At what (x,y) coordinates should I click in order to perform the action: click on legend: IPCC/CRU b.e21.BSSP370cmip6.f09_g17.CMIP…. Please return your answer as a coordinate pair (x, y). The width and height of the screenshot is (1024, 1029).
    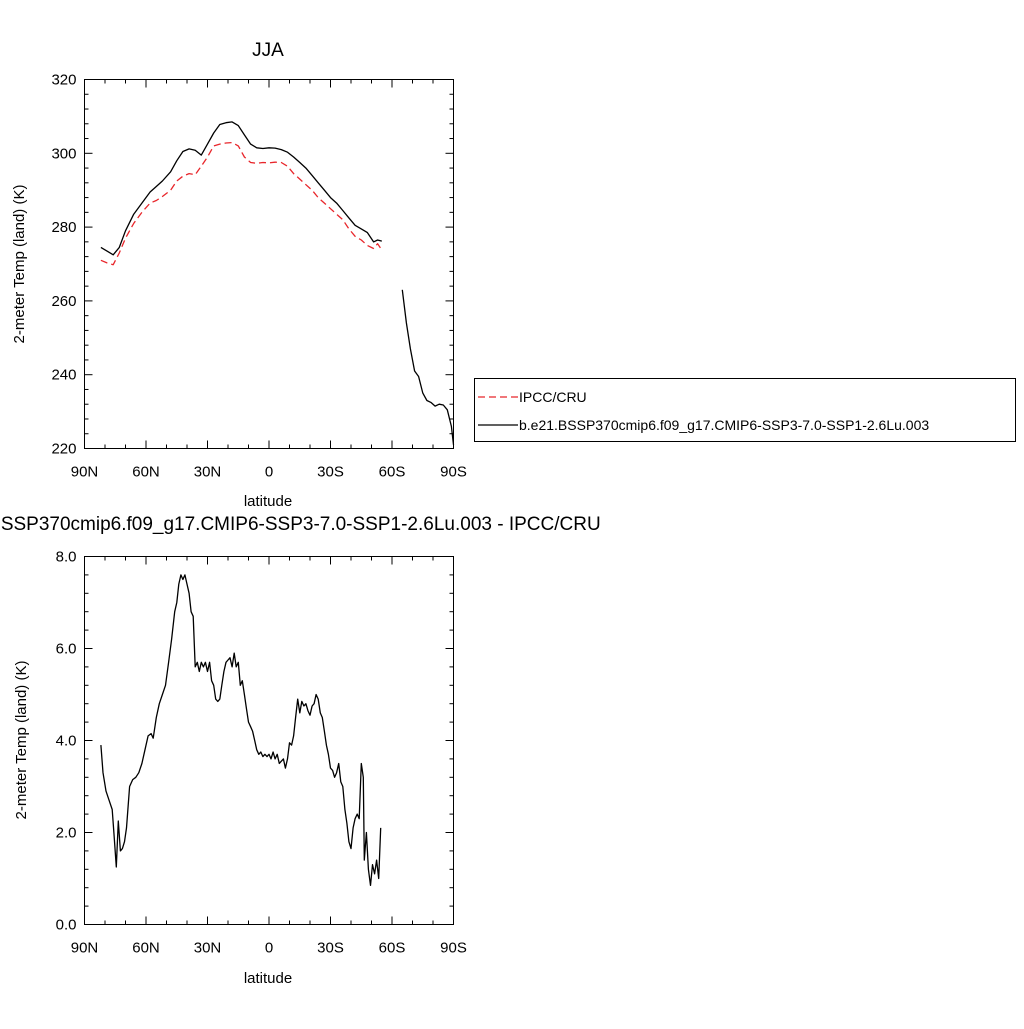
    Looking at the image, I should click on (745, 410).